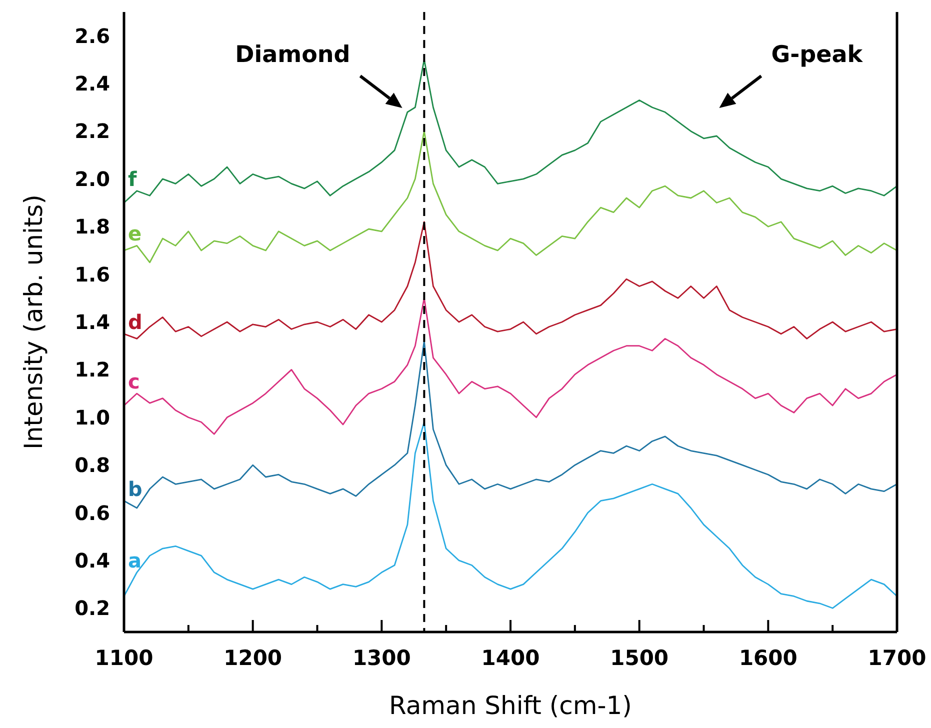  I want to click on series-label: b, so click(135, 488).